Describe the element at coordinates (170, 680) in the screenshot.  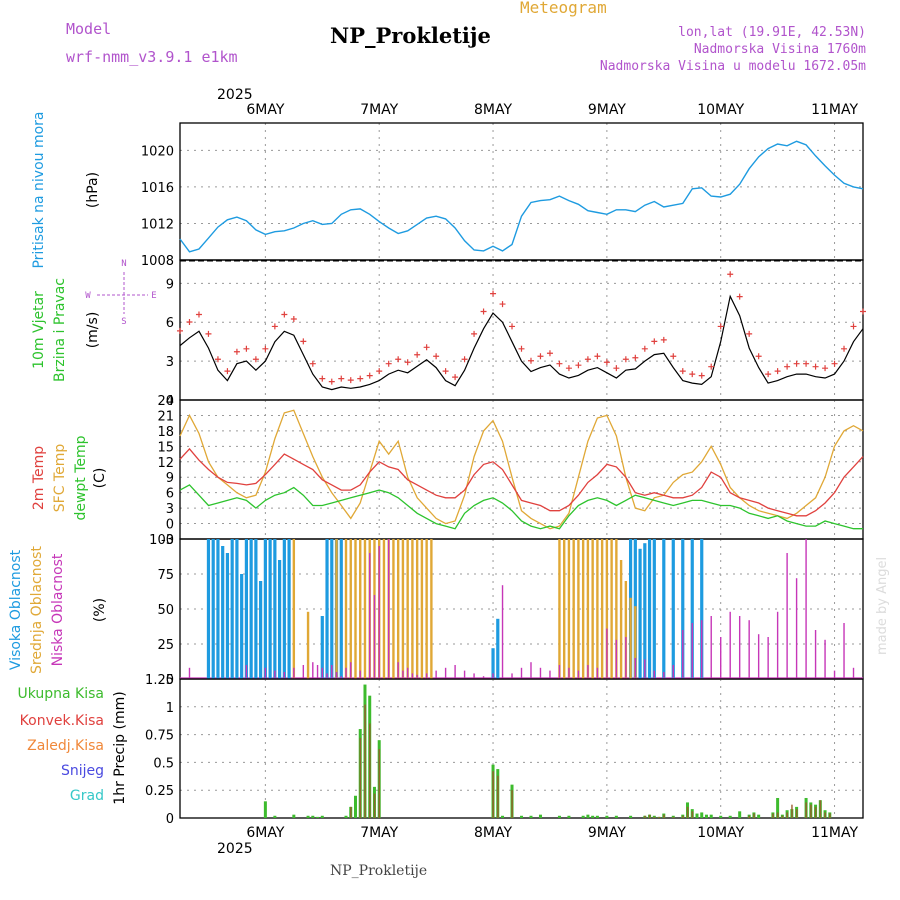
I see `y-tick-label: 0` at that location.